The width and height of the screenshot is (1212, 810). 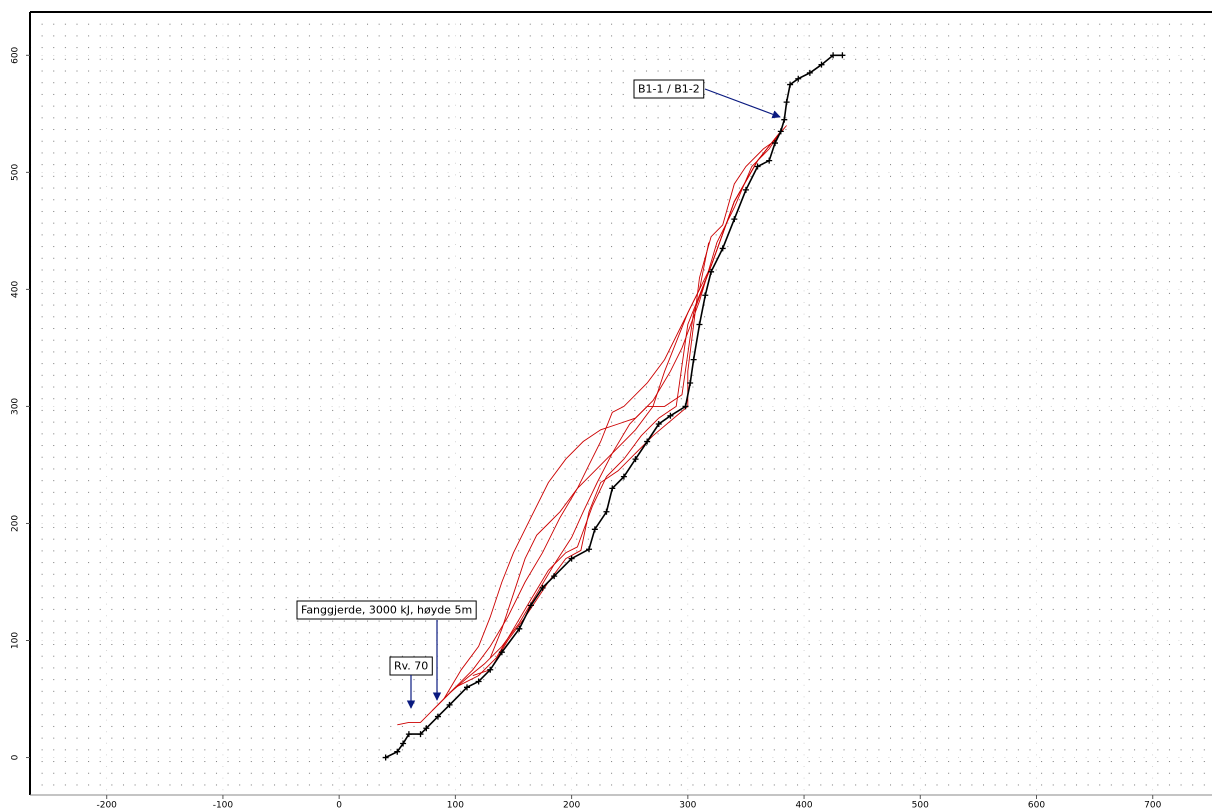 I want to click on x-tick-label: -200, so click(x=106, y=805).